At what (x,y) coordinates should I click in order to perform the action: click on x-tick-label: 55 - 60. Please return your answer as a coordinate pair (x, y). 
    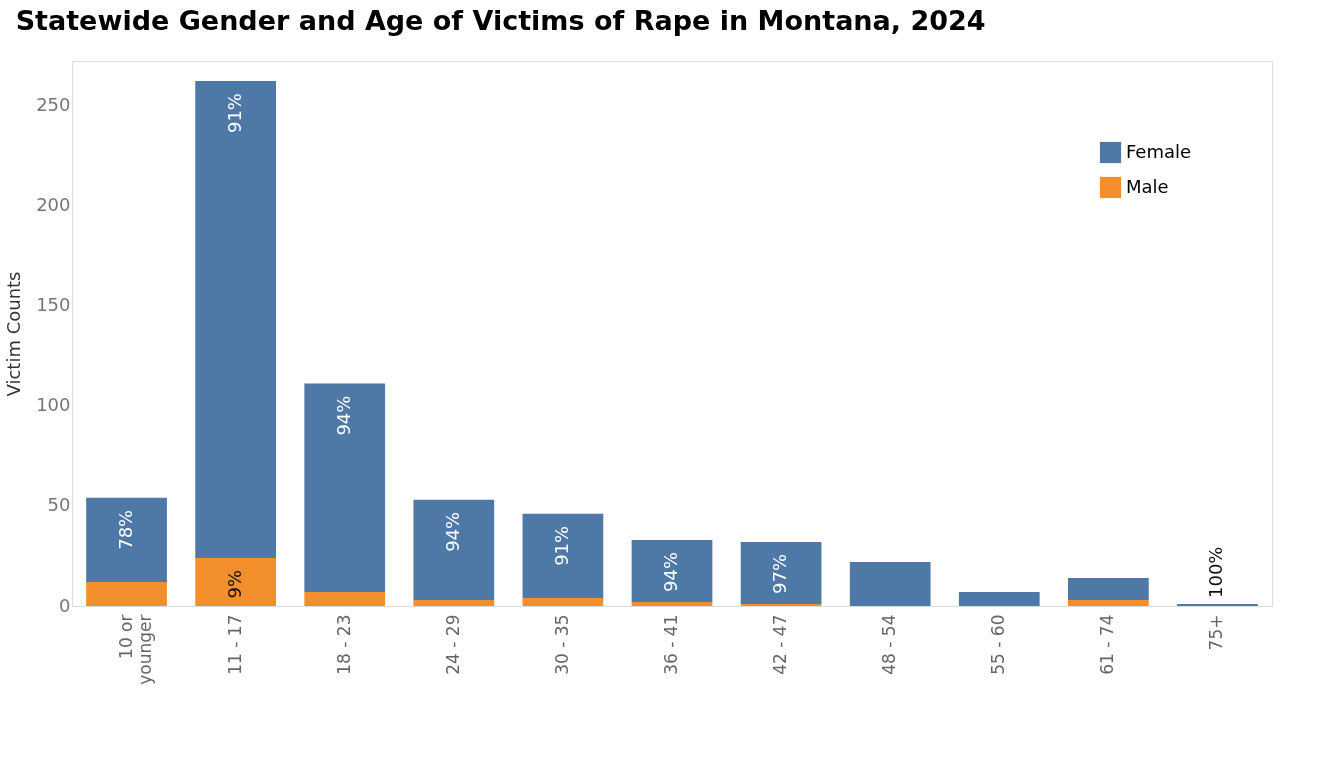
    Looking at the image, I should click on (998, 644).